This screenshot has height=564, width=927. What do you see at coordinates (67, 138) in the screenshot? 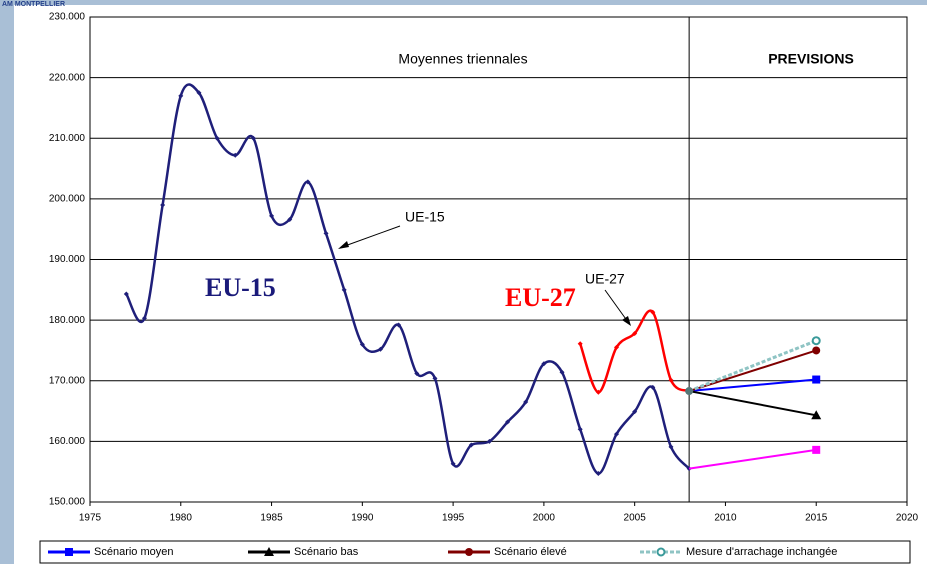
I see `y-tick-label: 210.000` at bounding box center [67, 138].